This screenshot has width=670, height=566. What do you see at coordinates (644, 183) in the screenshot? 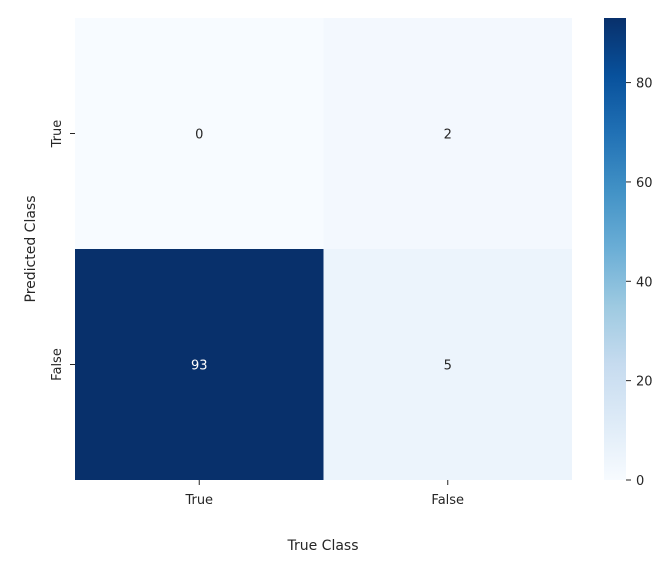
I see `colorbar-tick-label: 60` at bounding box center [644, 183].